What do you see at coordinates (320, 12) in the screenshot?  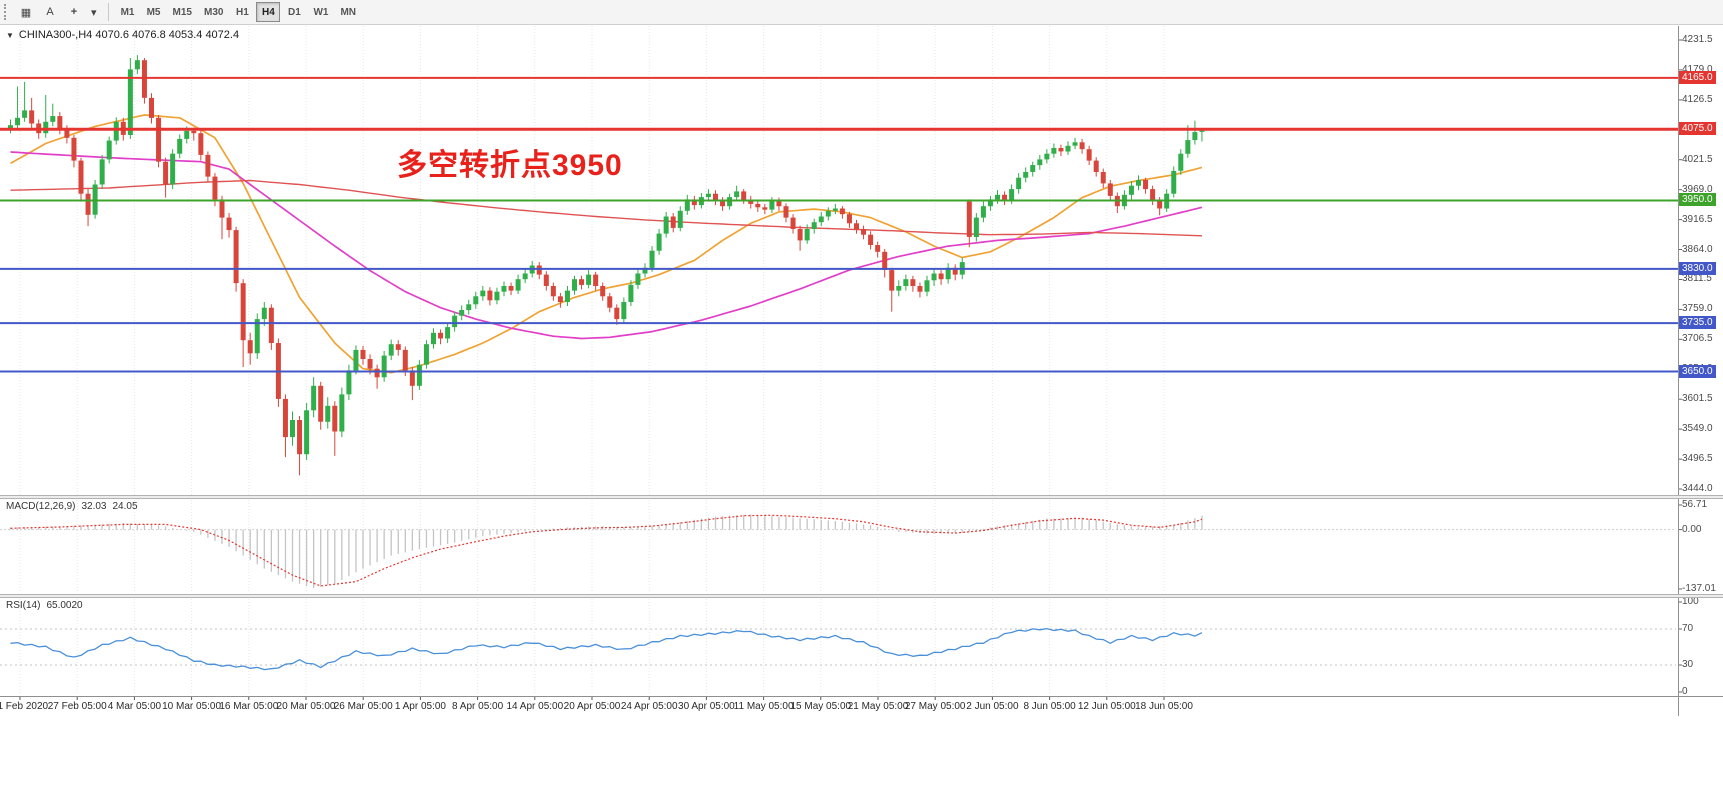 I see `timeframe-w1: W1` at bounding box center [320, 12].